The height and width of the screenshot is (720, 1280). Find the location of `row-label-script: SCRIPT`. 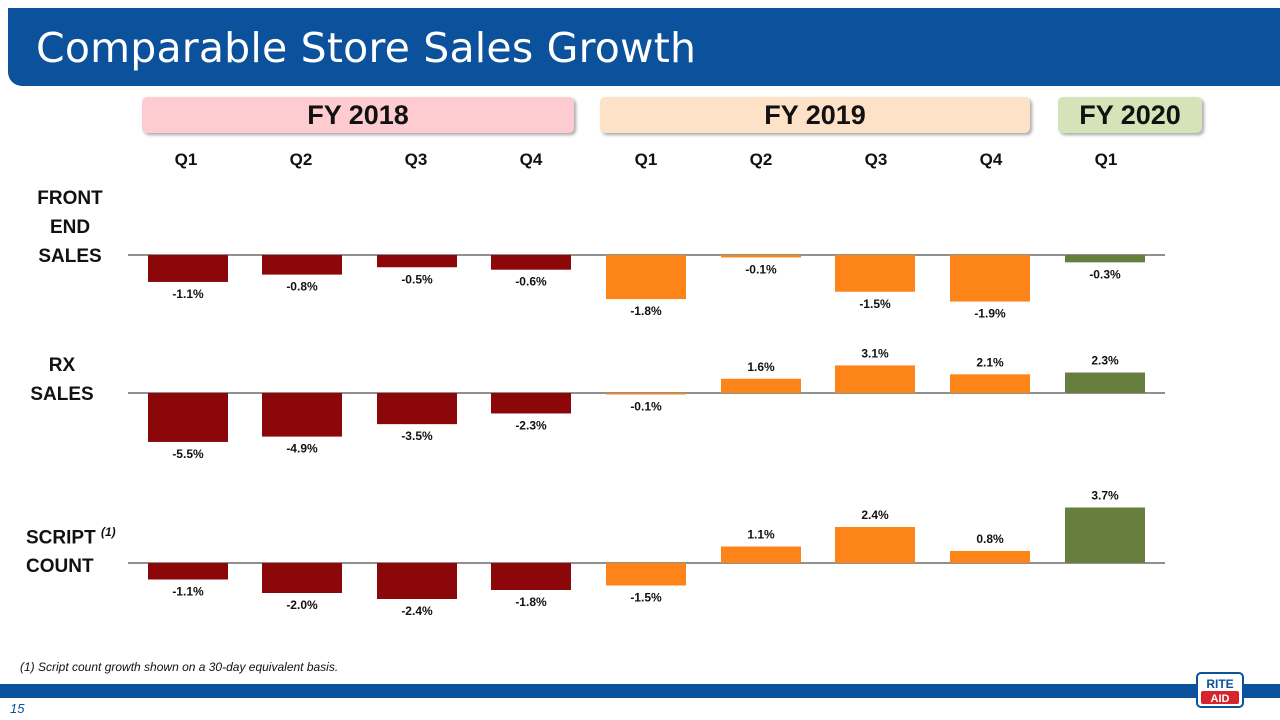

row-label-script: SCRIPT is located at coordinates (61, 538).